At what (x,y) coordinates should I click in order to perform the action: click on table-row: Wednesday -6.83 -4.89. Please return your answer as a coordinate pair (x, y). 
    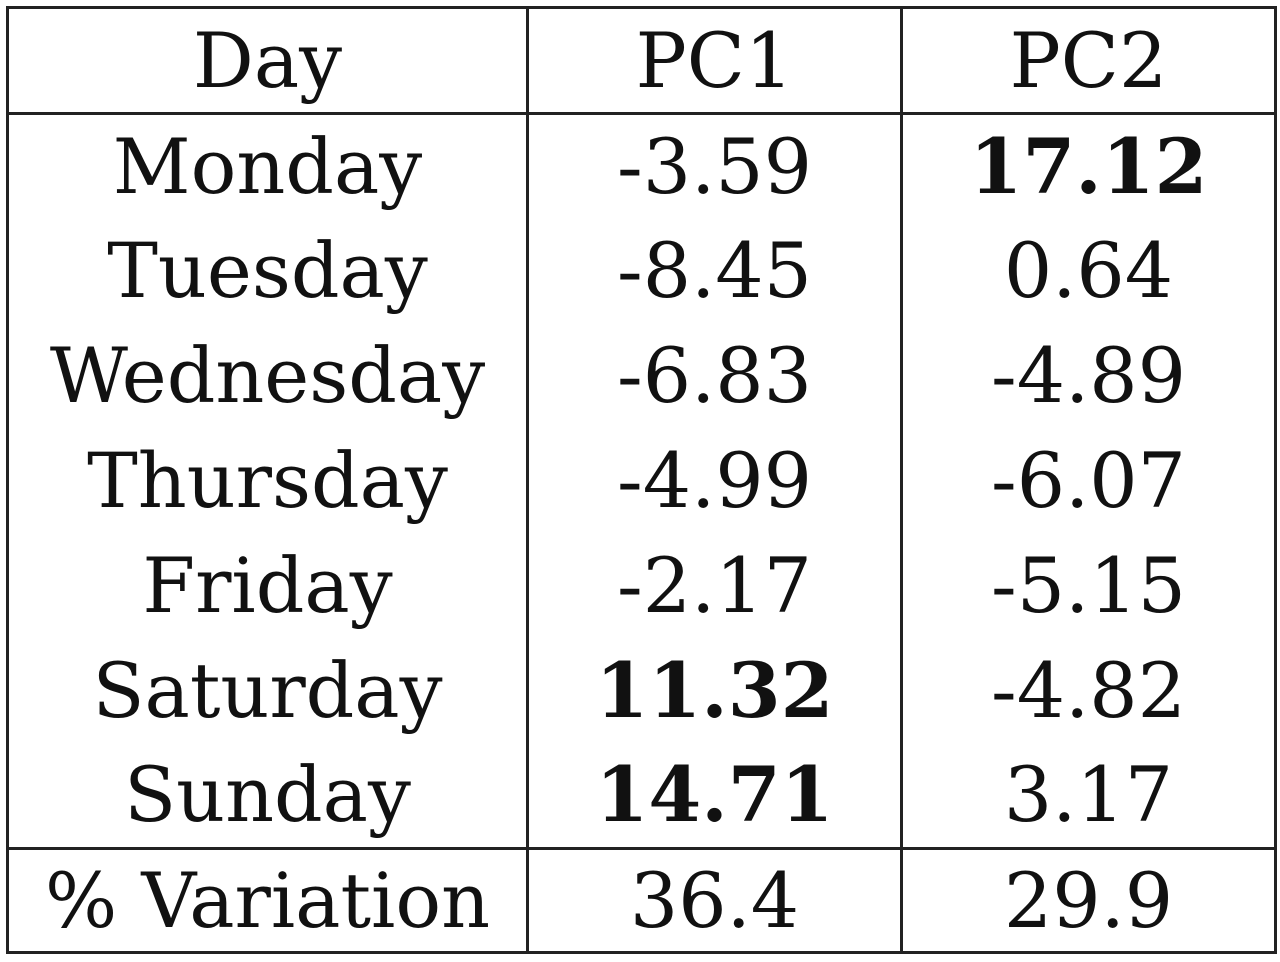
    Looking at the image, I should click on (641, 376).